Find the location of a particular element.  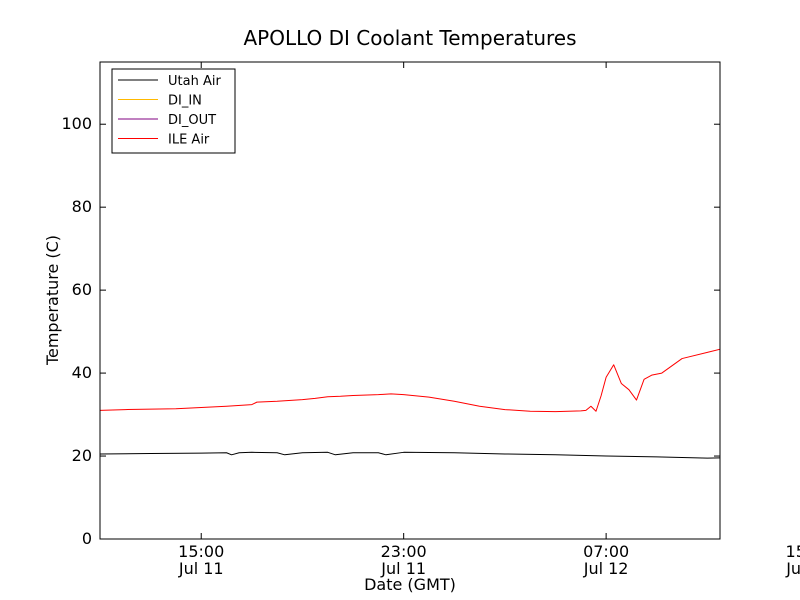

series-line-ile-air is located at coordinates (410, 380).